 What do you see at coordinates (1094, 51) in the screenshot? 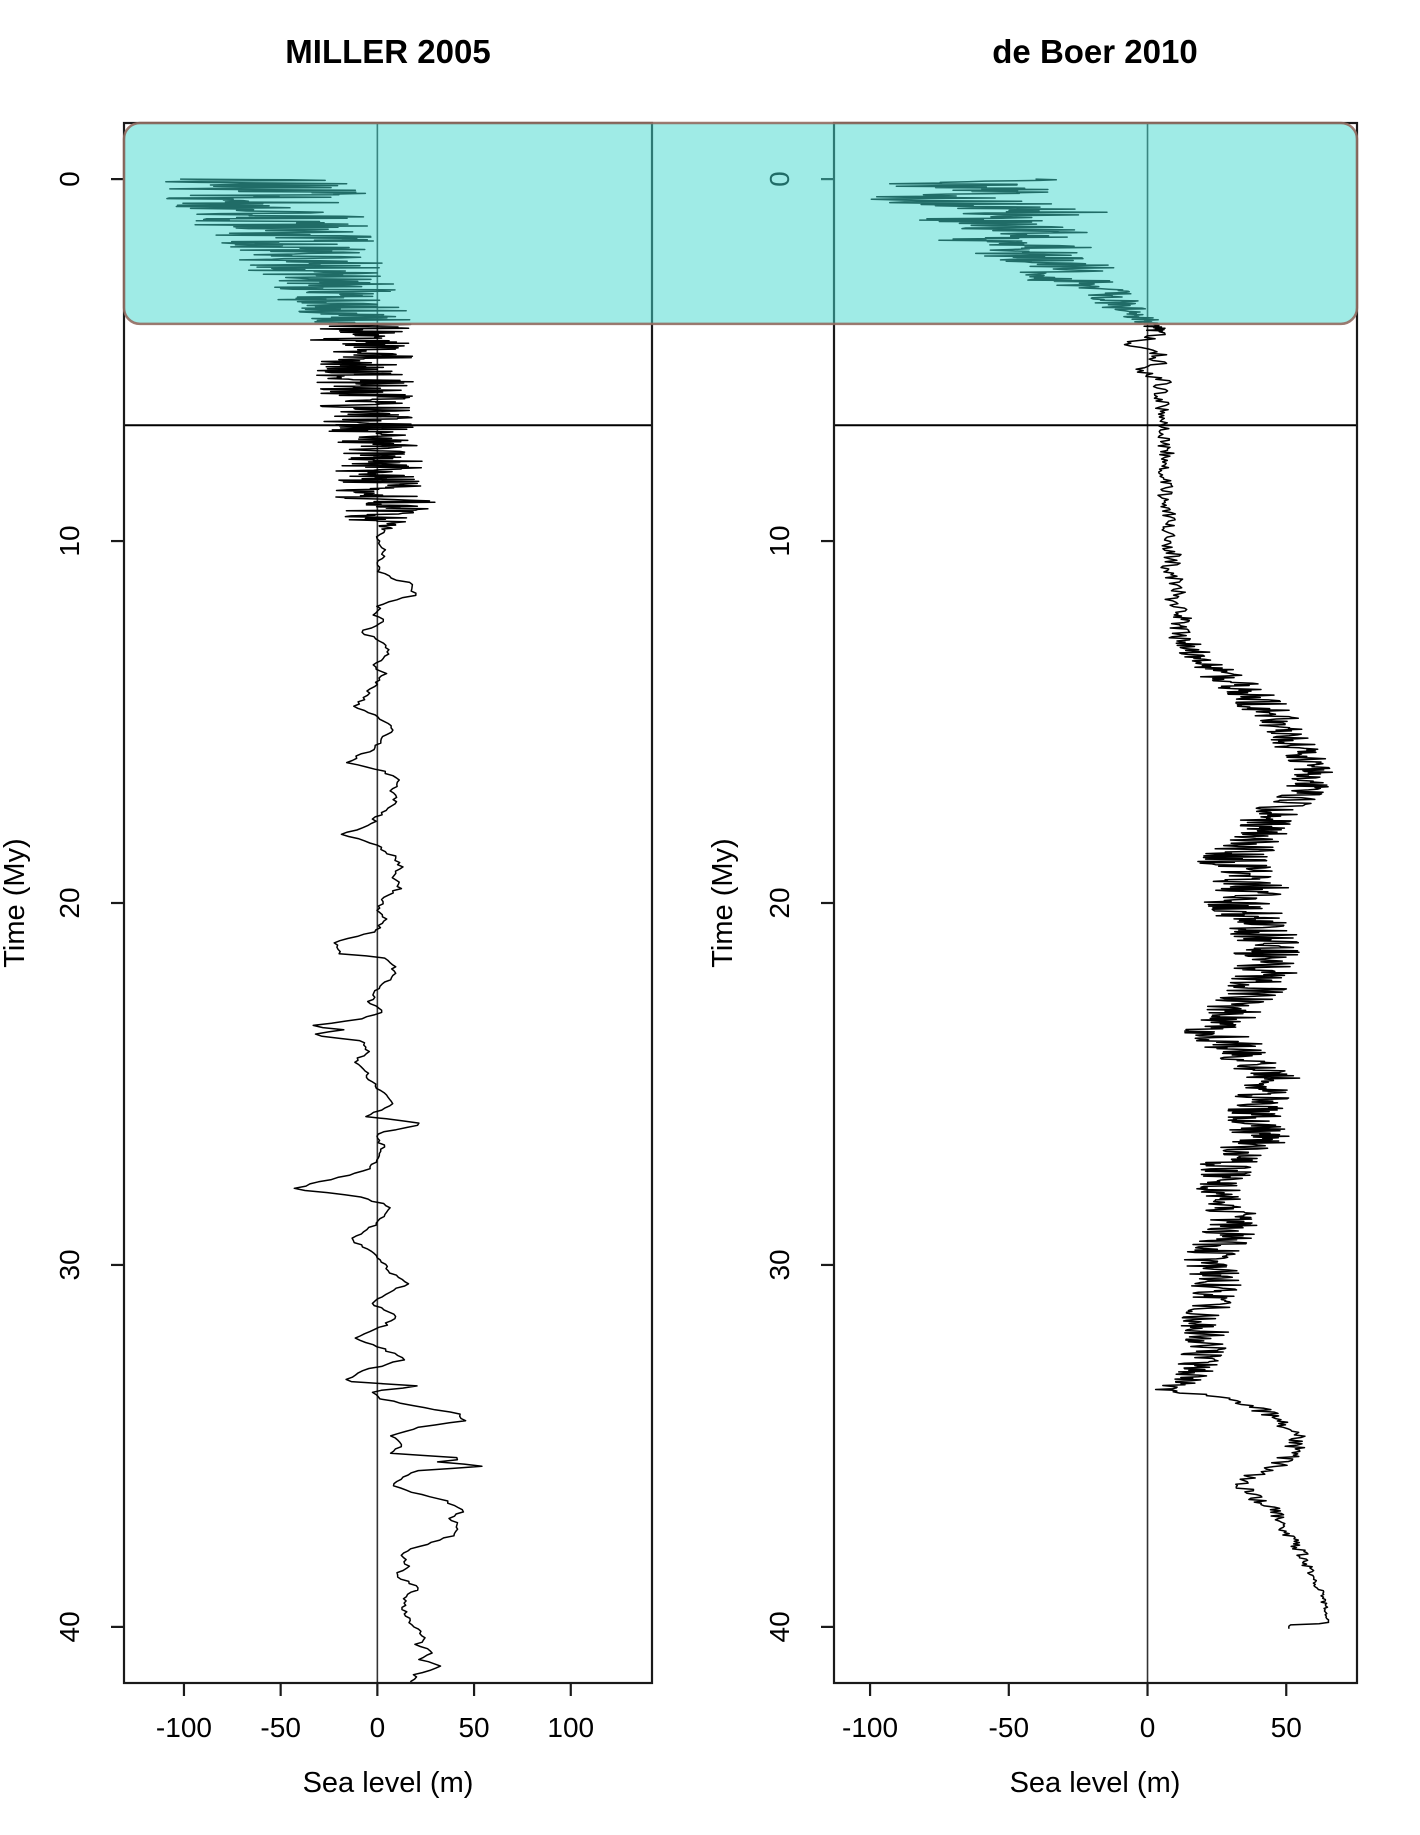
I see `right-panel-title: de Boer 2010` at bounding box center [1094, 51].